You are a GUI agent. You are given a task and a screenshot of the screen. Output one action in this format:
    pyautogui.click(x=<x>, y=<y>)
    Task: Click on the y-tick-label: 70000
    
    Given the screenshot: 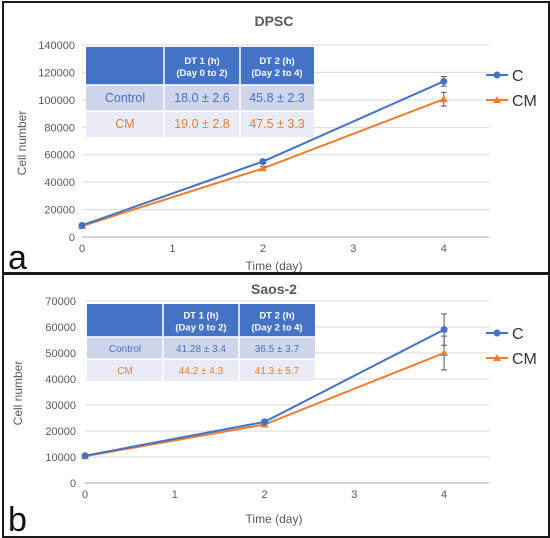 What is the action you would take?
    pyautogui.click(x=60, y=302)
    